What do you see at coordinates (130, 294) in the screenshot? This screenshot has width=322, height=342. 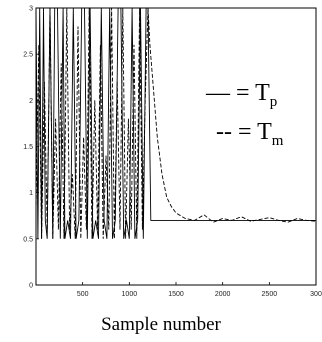 I see `x-tick-label: 1000` at bounding box center [130, 294].